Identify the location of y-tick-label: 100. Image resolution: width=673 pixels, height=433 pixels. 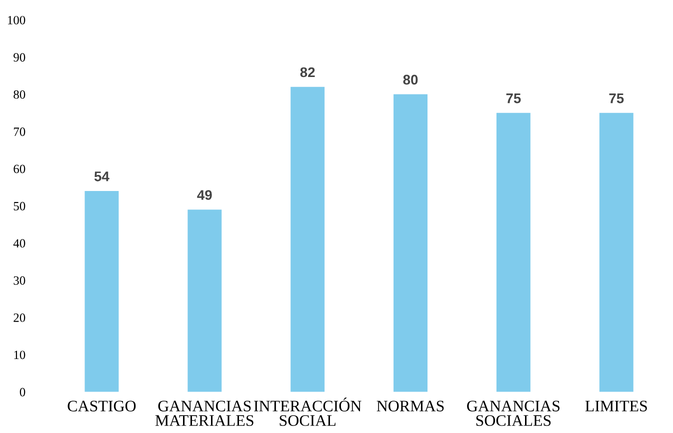
(17, 20).